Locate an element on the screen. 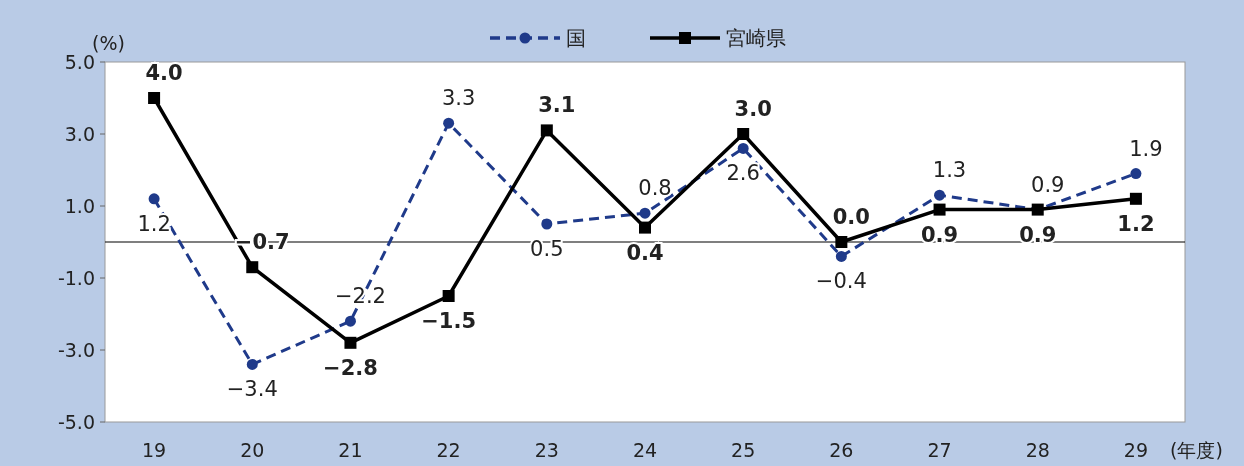  x-tick-label: 27 is located at coordinates (939, 450).